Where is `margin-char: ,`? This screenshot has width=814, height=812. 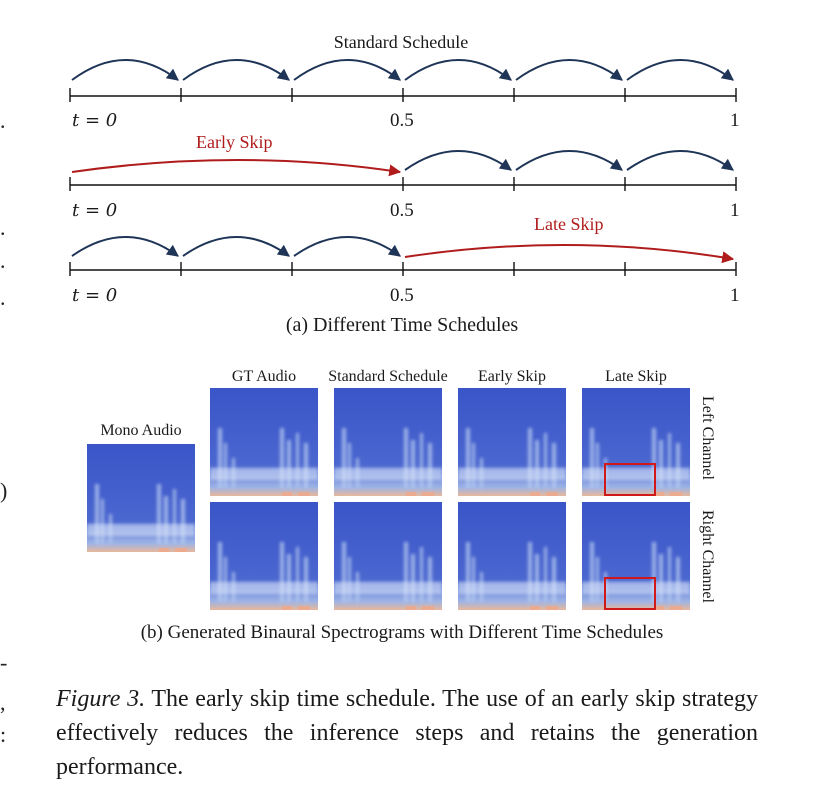
margin-char: , is located at coordinates (3, 702).